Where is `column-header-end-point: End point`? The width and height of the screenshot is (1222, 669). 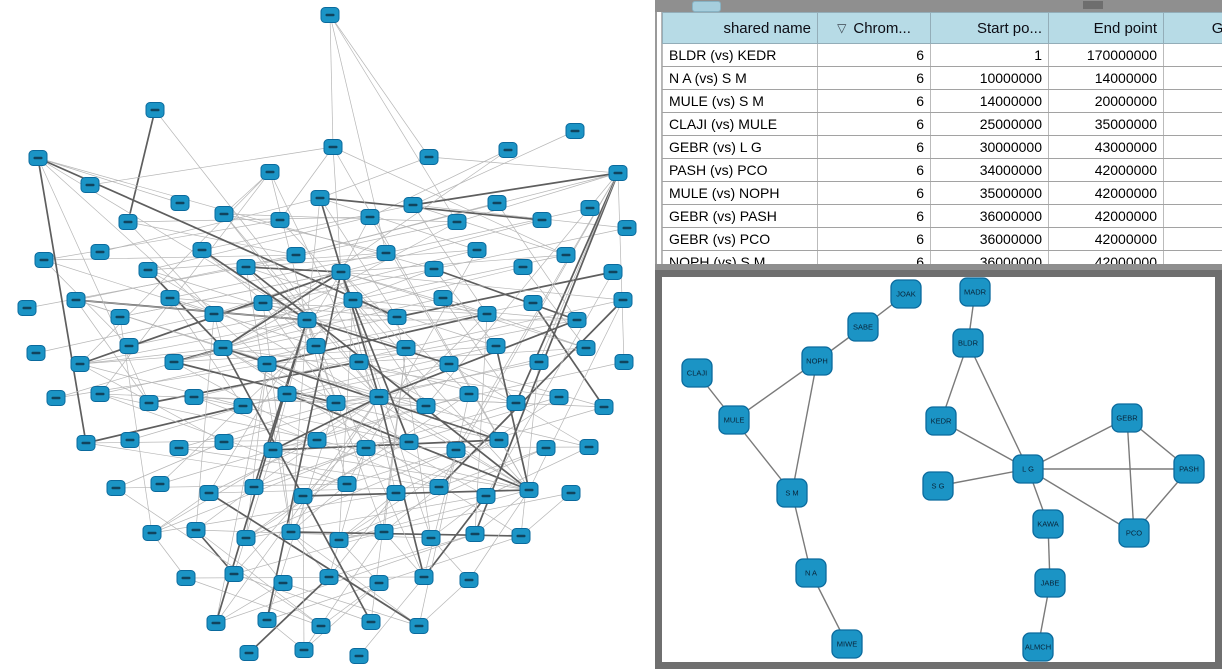 column-header-end-point: End point is located at coordinates (1106, 28).